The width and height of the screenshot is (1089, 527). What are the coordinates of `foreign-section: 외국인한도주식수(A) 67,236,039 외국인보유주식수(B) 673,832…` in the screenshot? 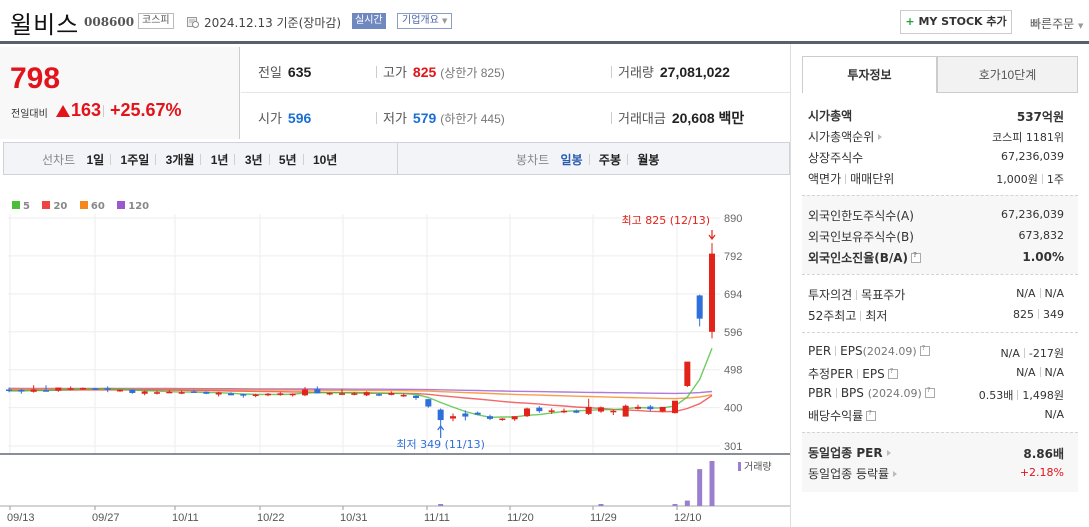 It's located at (940, 234).